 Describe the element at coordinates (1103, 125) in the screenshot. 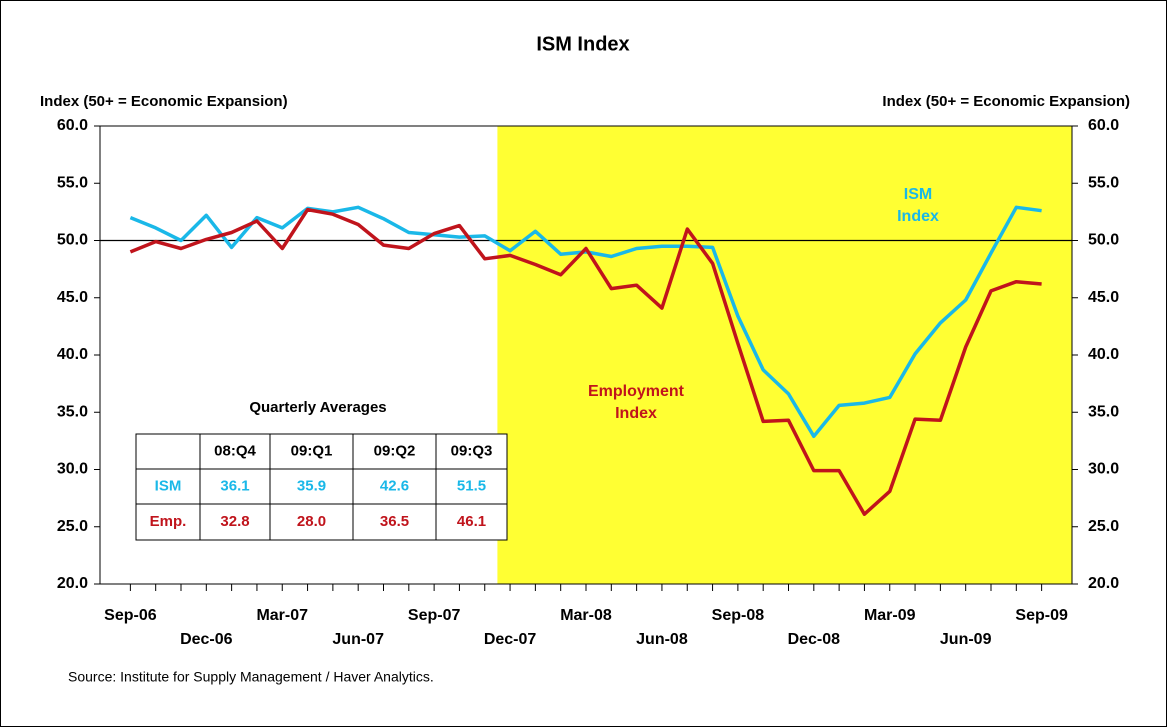

I see `y2-tick-label: 60.0` at that location.